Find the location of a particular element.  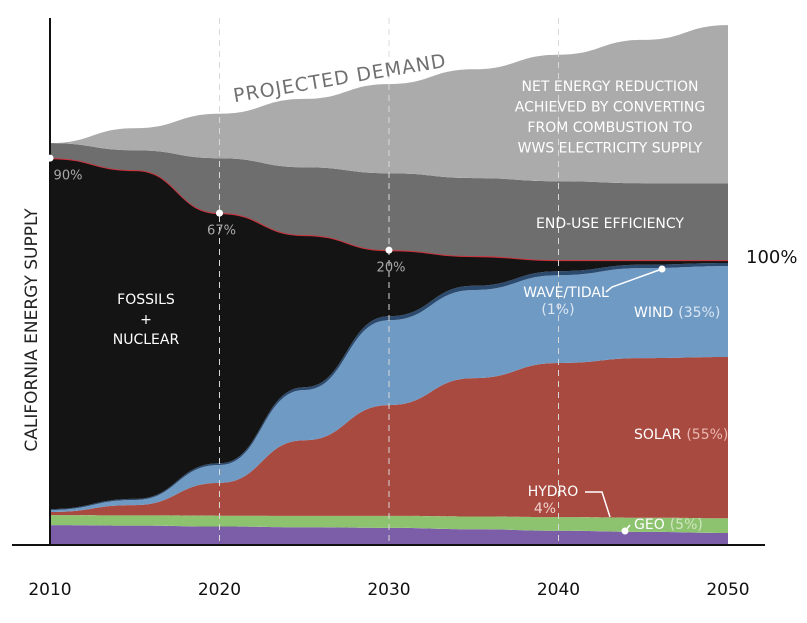

series-label: SOLAR is located at coordinates (658, 435).